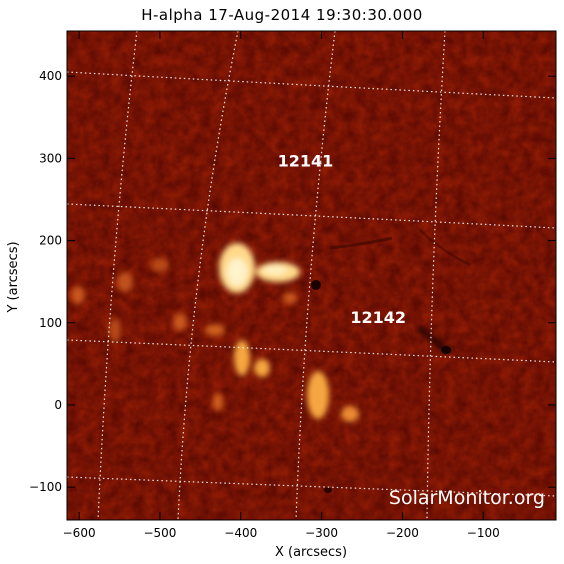  I want to click on x-axis-label: X (arcsecs), so click(311, 552).